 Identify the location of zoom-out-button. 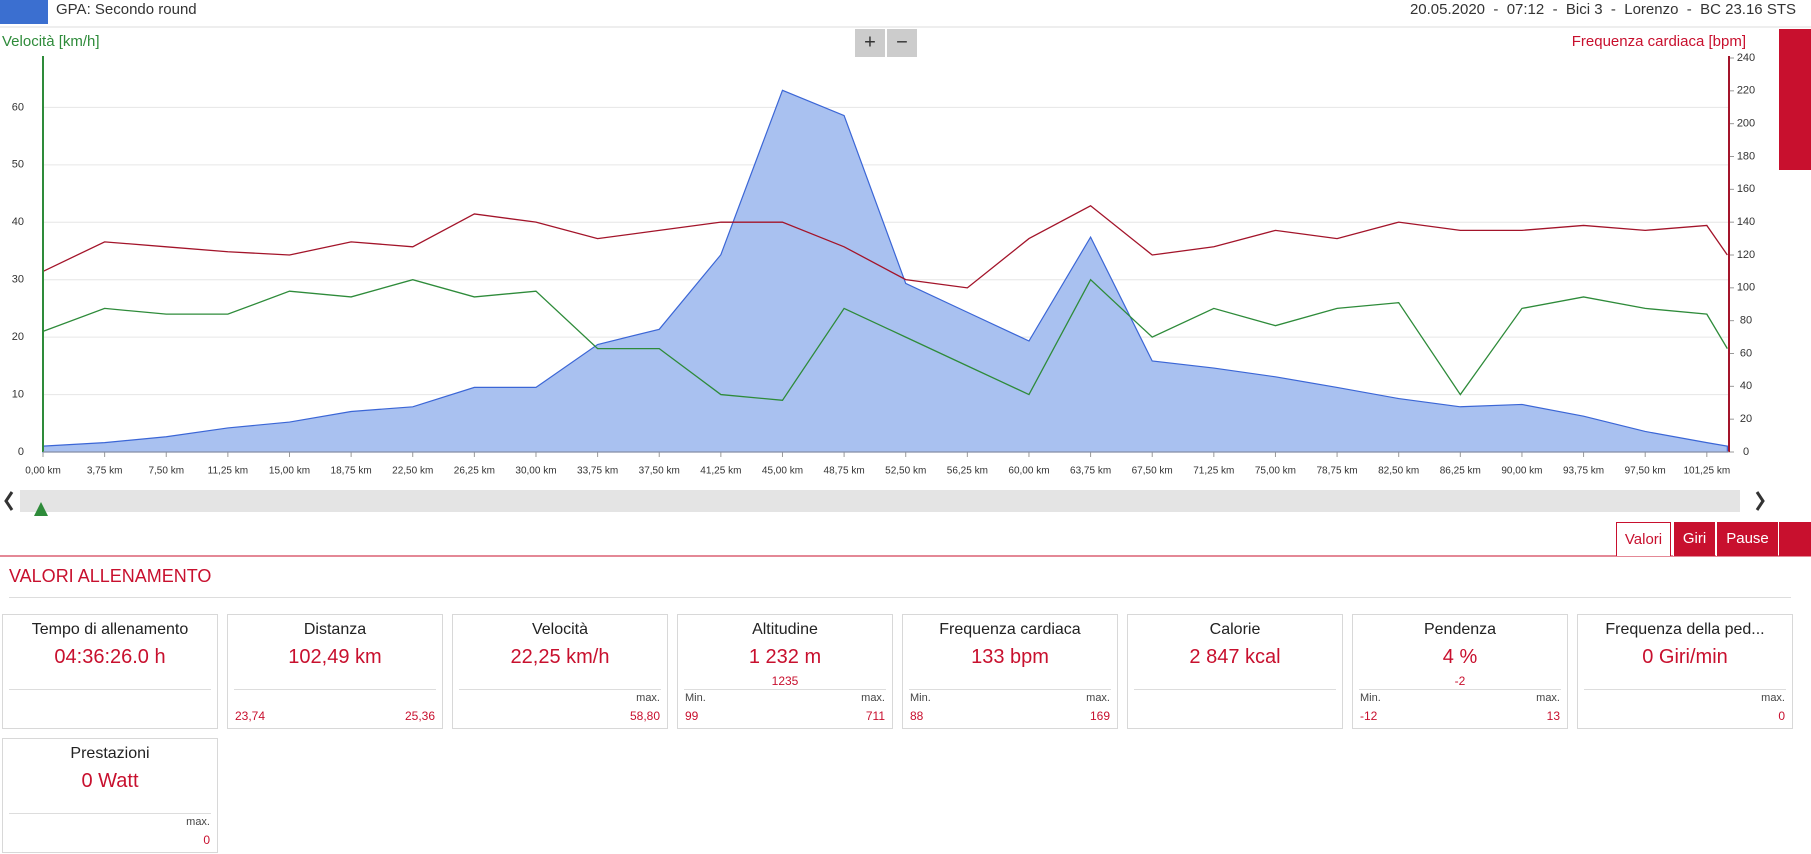
(902, 43).